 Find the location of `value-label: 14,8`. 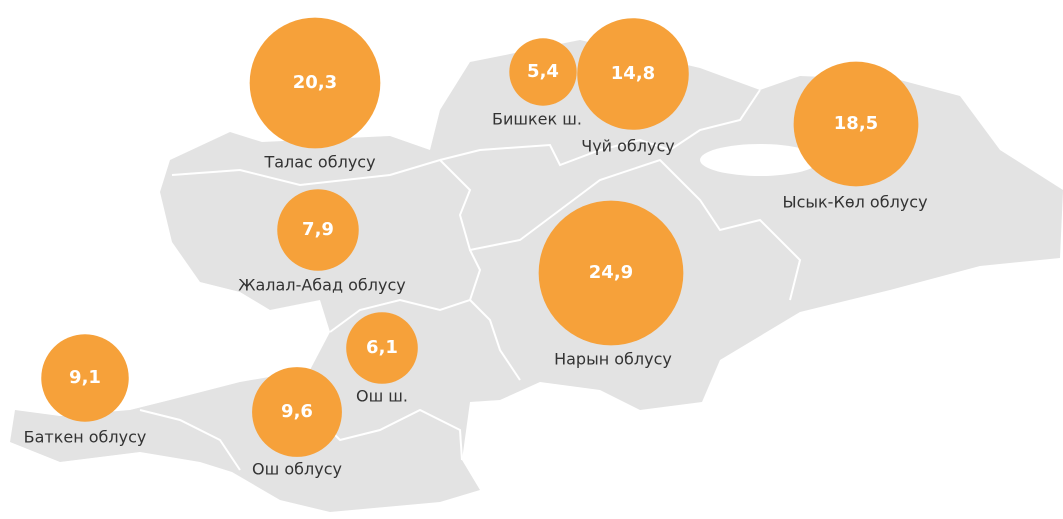

value-label: 14,8 is located at coordinates (633, 73).